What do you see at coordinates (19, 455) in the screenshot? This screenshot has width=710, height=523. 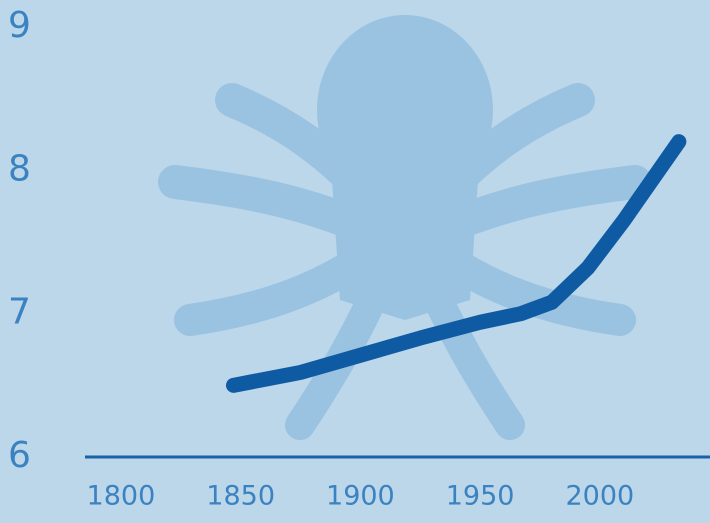 I see `y-tick-label: 6` at bounding box center [19, 455].